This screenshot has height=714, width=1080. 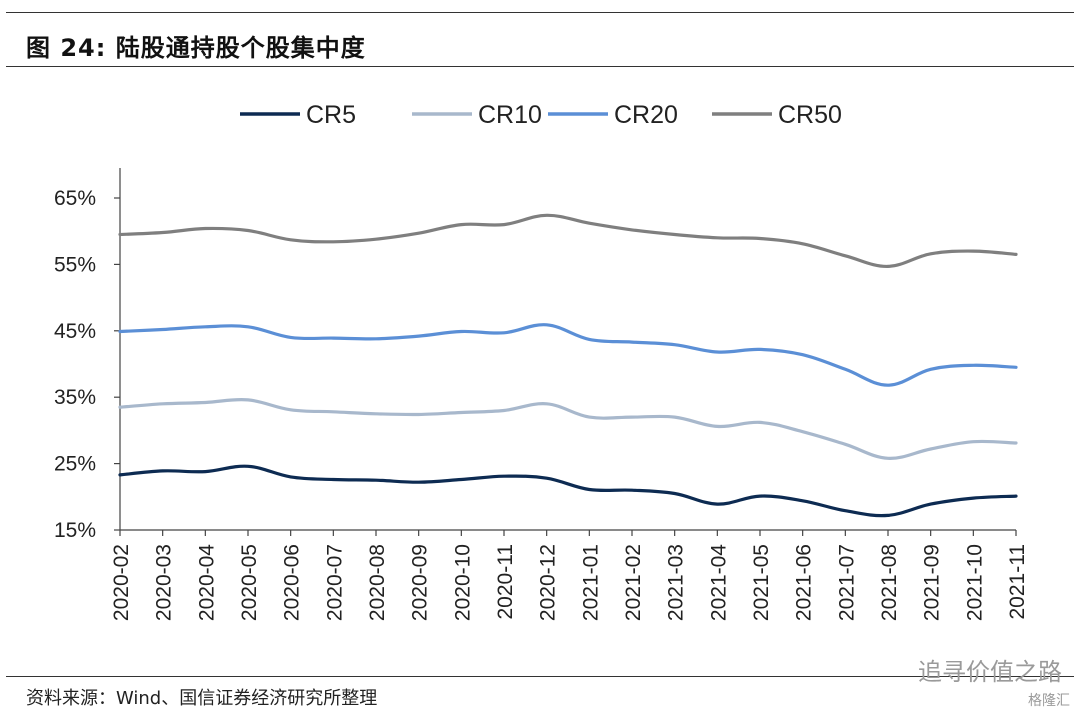 I want to click on y-tick-label: 25%, so click(x=75, y=464).